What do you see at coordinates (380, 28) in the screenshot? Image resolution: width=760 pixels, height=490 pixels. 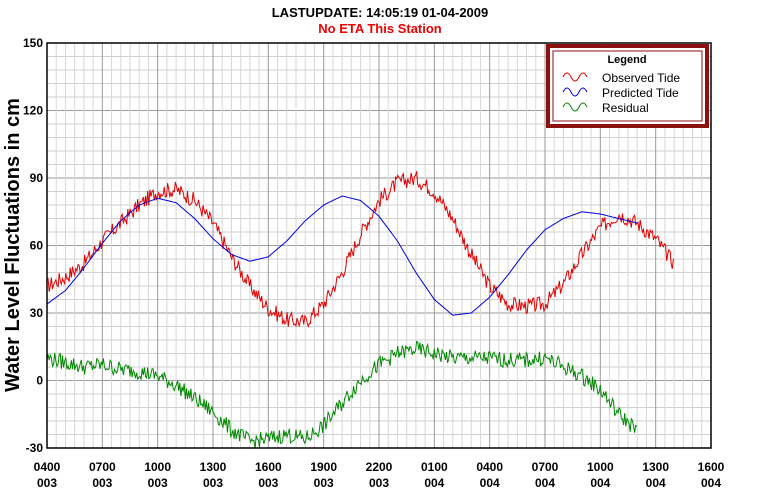 I see `chart-subtitle: No ETA This Station` at bounding box center [380, 28].